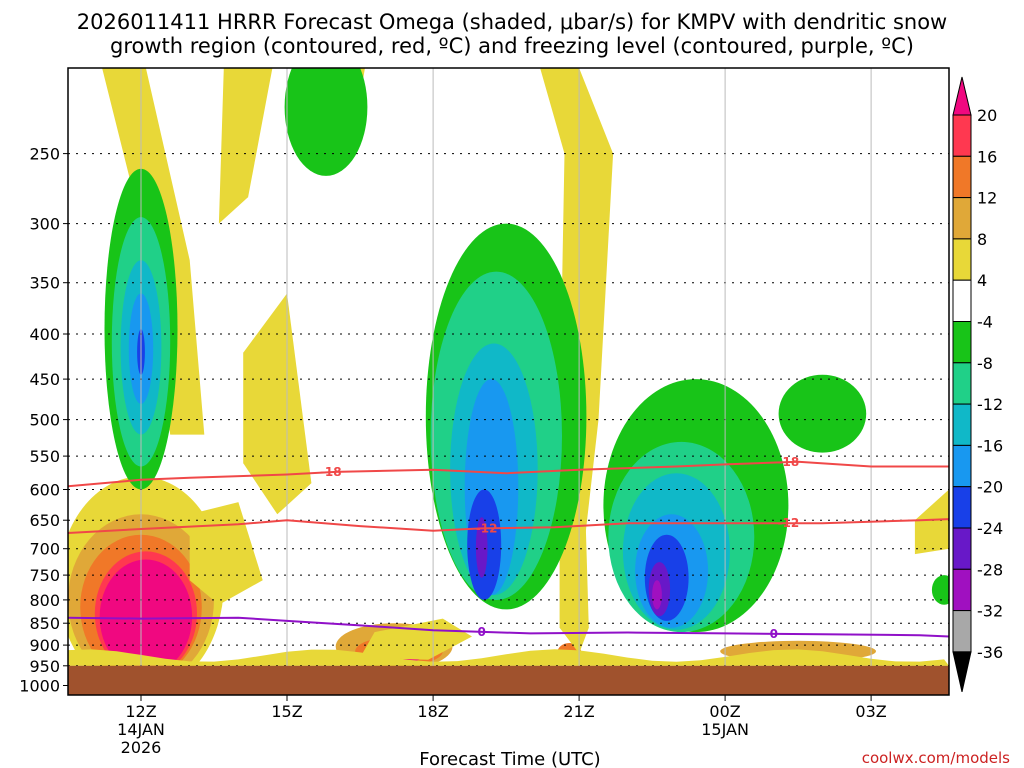 The image size is (1024, 768). What do you see at coordinates (774, 634) in the screenshot?
I see `contour-label-freezing-level-1: 0` at bounding box center [774, 634].